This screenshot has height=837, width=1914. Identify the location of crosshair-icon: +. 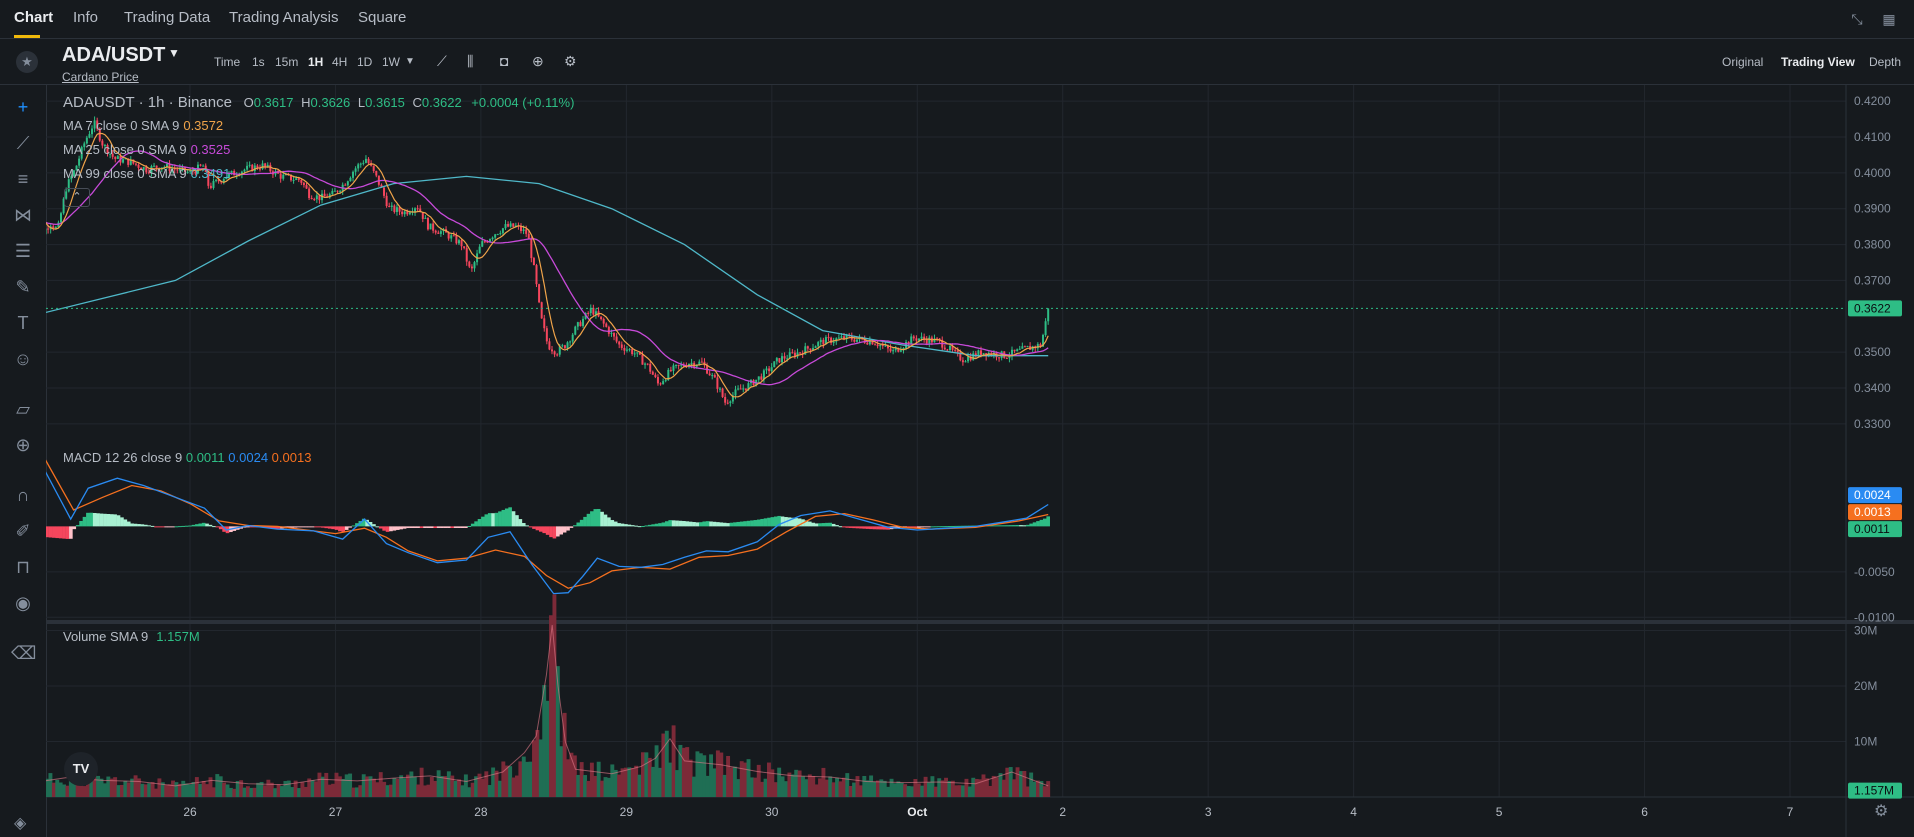
(23, 107).